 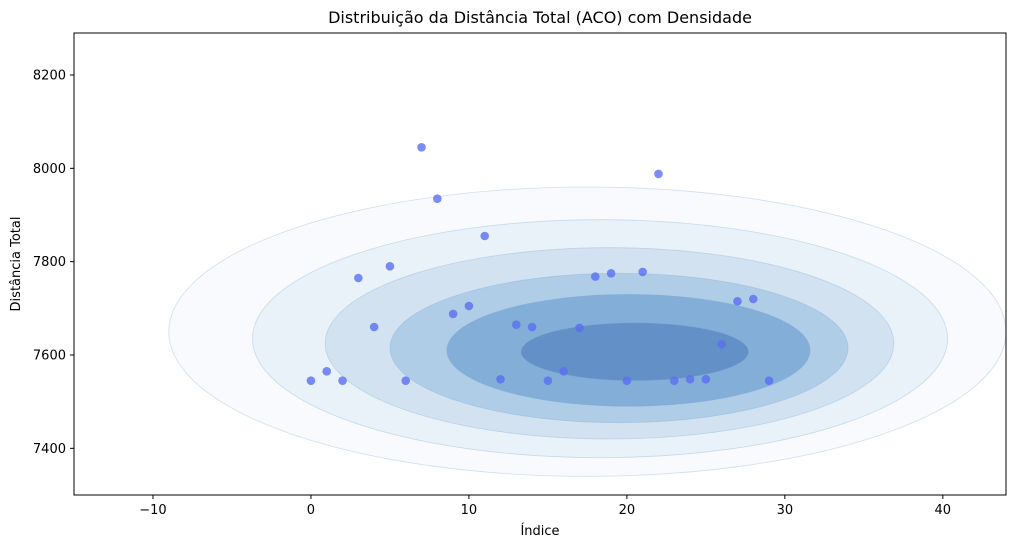 I want to click on x-tick-label: −10, so click(x=152, y=510).